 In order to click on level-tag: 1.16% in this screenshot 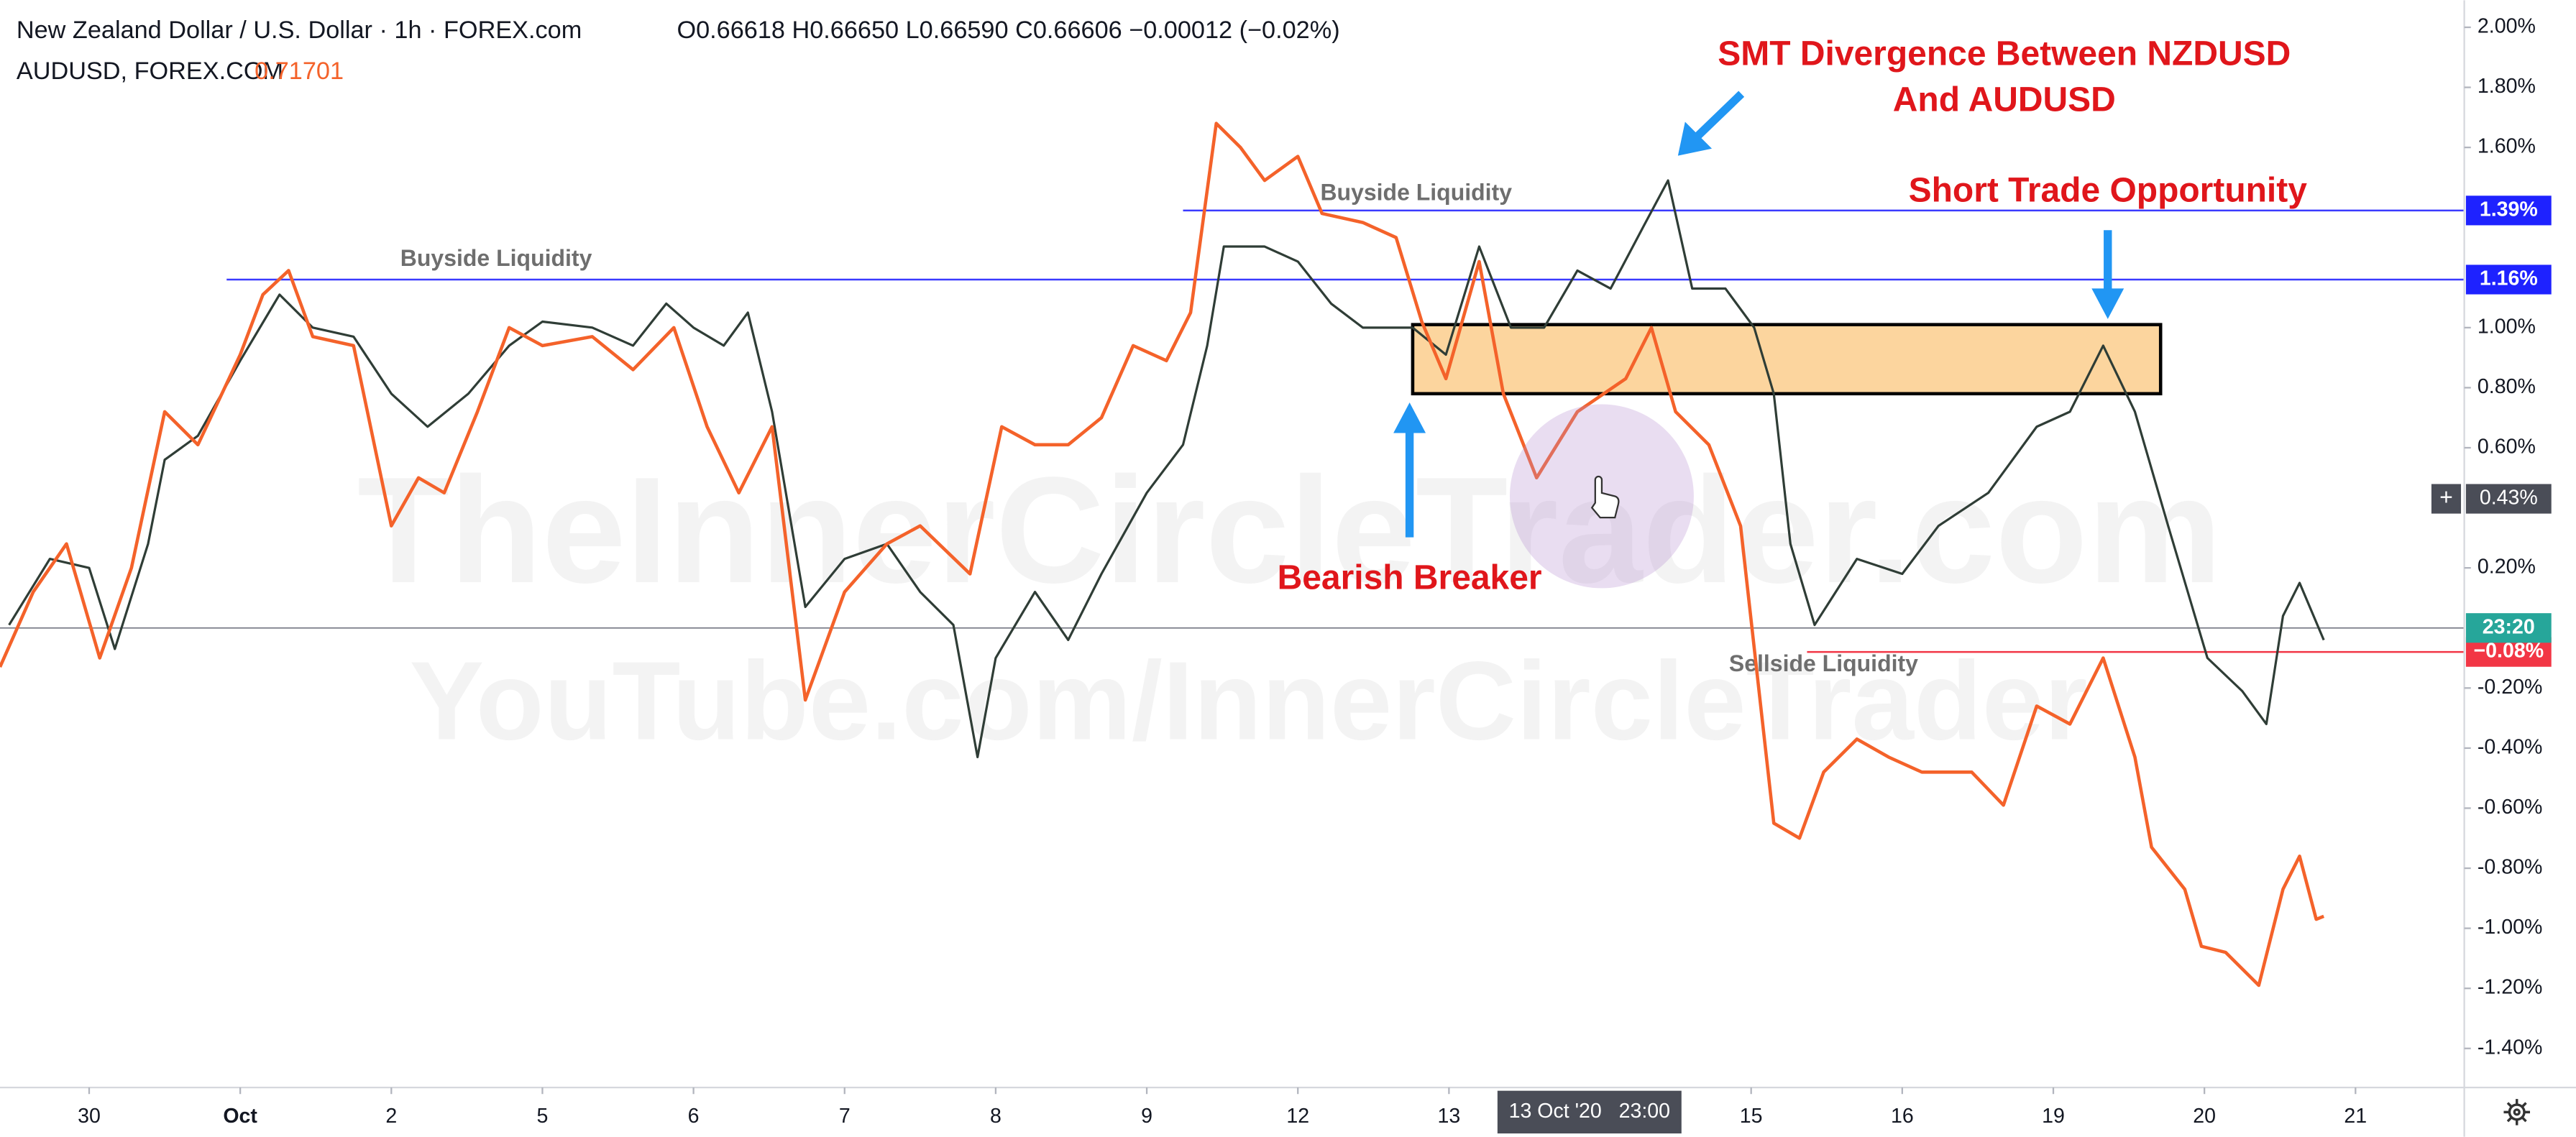, I will do `click(2509, 278)`.